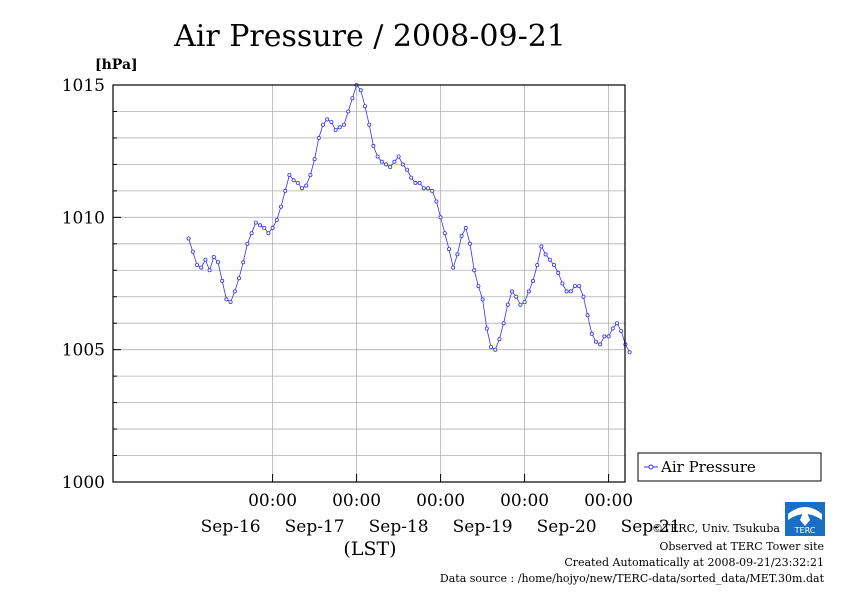 Image resolution: width=842 pixels, height=595 pixels. I want to click on x-axis-label: (LST), so click(369, 549).